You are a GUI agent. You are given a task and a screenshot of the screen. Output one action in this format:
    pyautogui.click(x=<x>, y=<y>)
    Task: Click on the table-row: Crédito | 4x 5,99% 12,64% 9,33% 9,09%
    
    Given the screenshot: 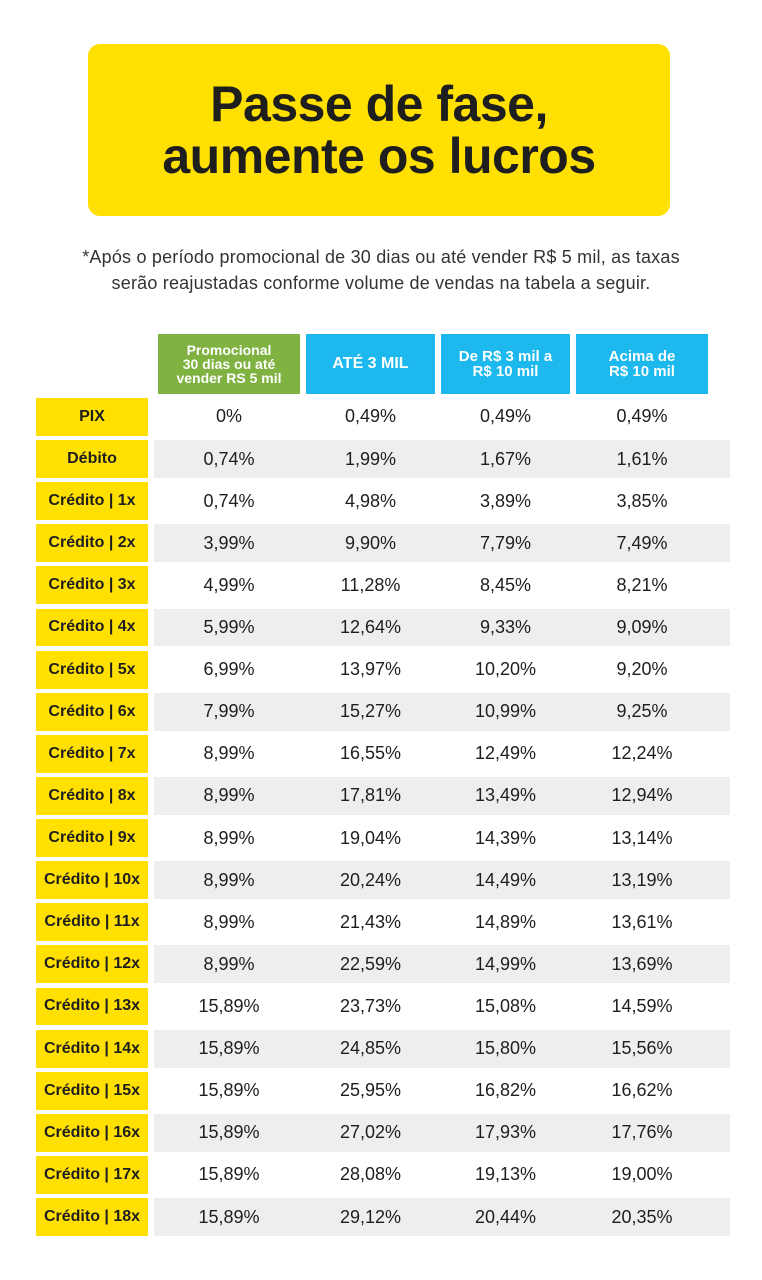 What is the action you would take?
    pyautogui.click(x=383, y=627)
    